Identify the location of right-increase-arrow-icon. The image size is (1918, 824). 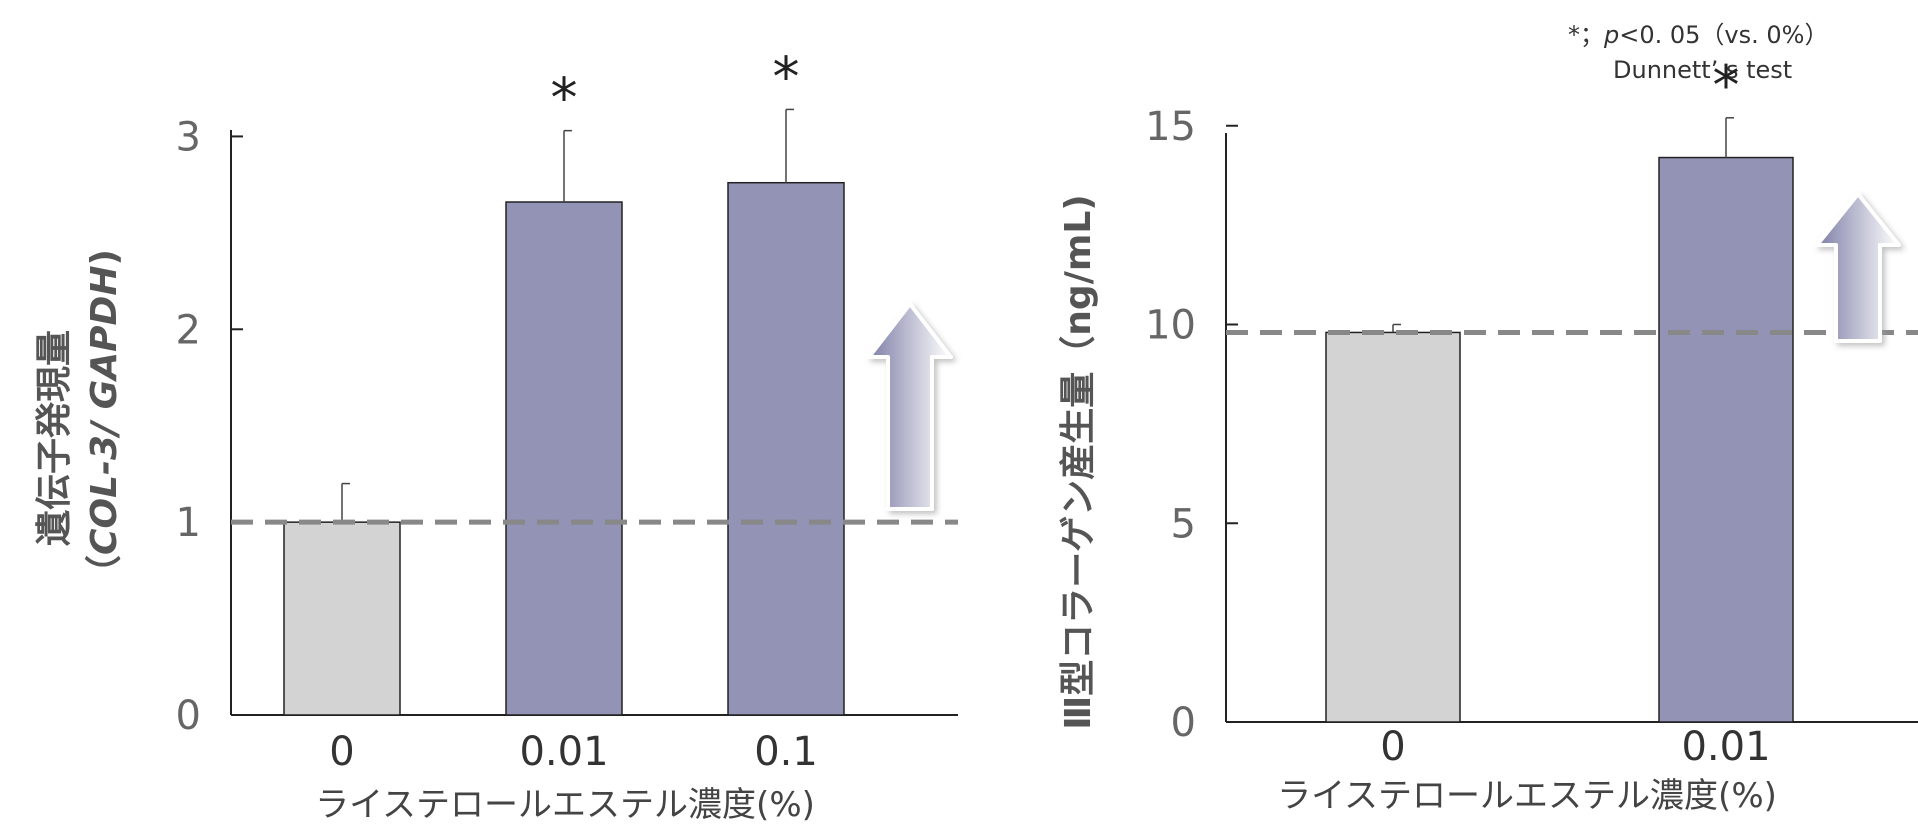
(1858, 267).